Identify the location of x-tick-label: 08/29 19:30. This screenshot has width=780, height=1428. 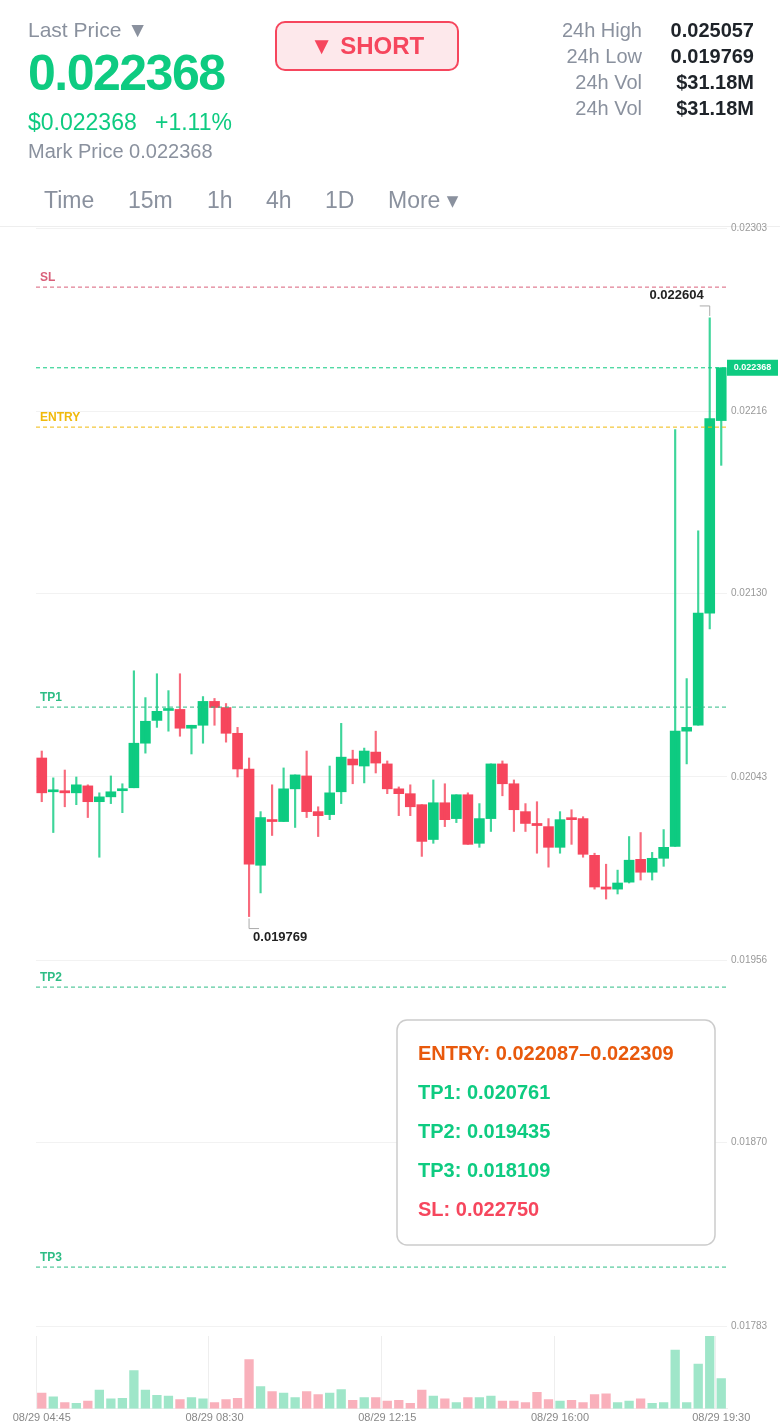
(721, 1417).